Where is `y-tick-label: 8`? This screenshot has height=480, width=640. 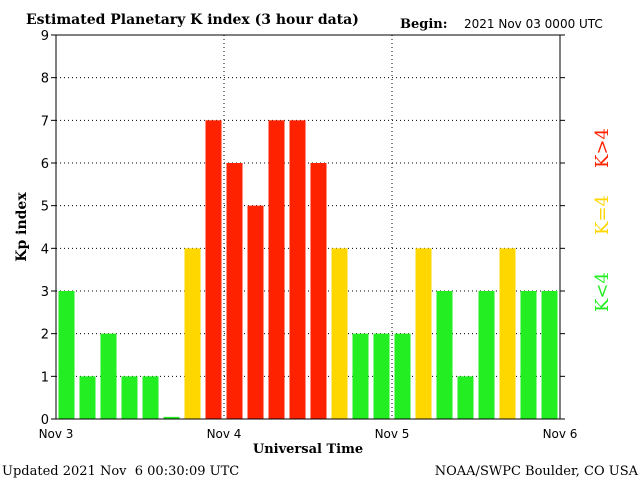
y-tick-label: 8 is located at coordinates (45, 79).